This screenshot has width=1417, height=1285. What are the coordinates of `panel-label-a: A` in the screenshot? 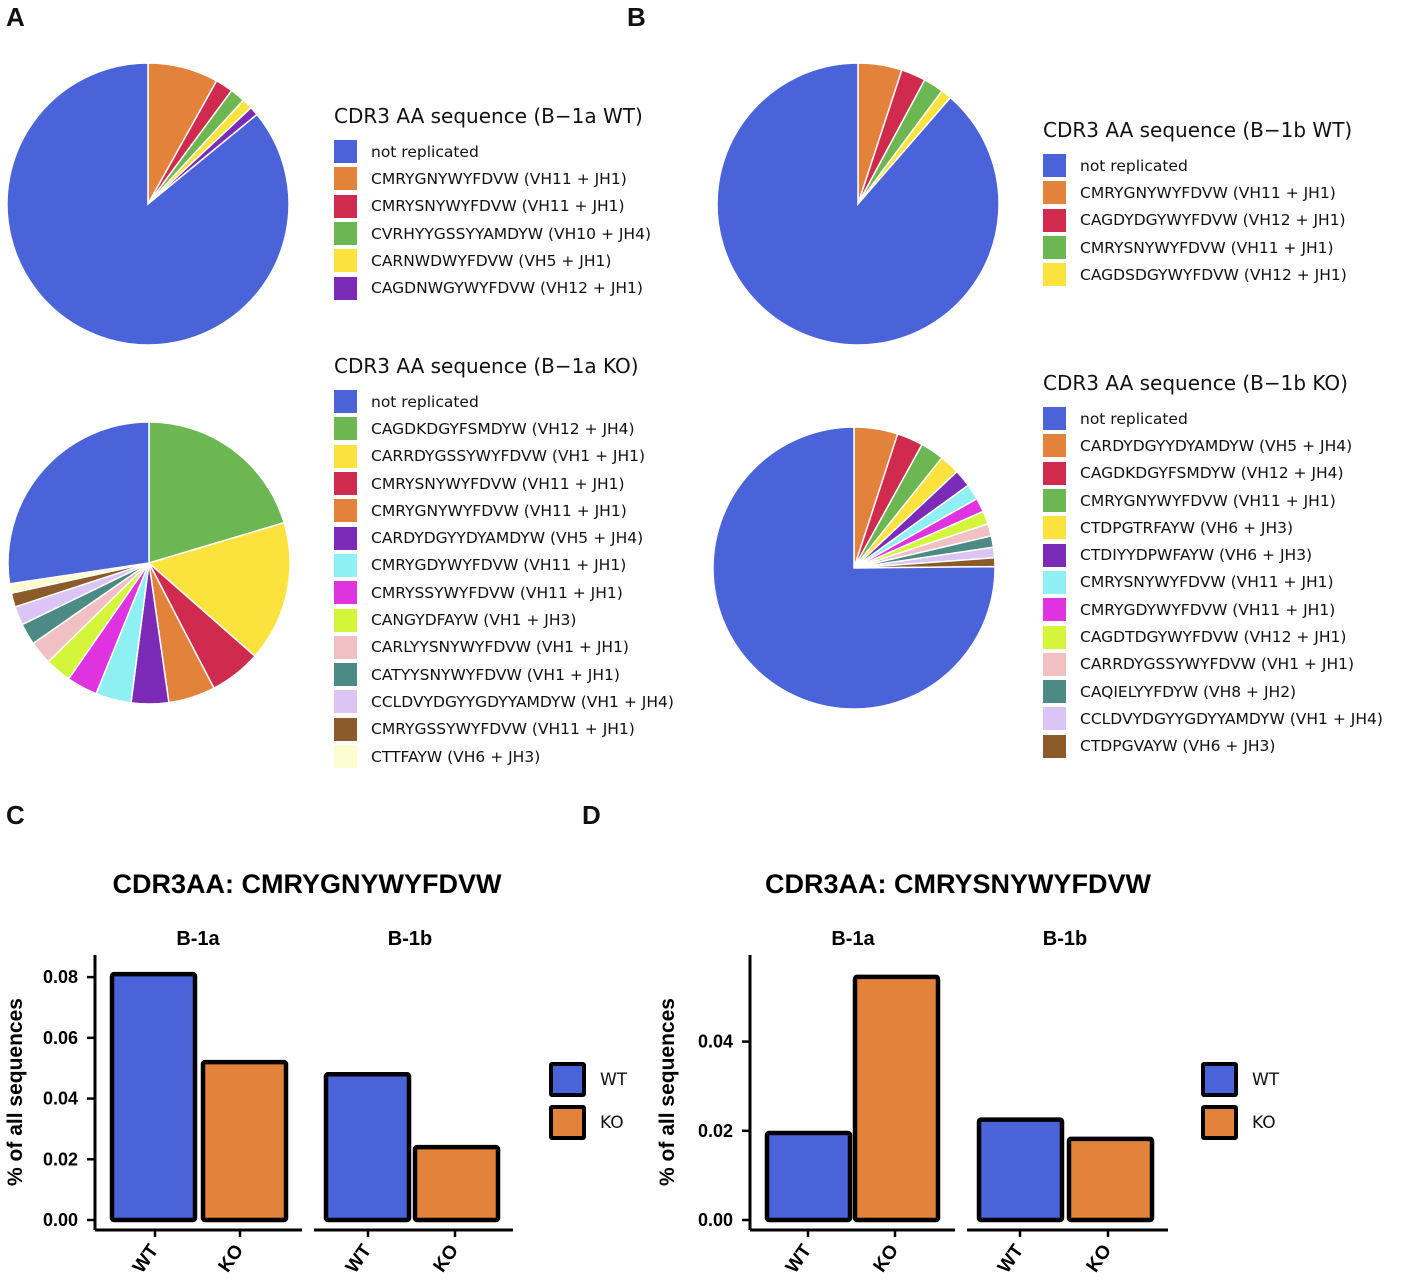 It's located at (15, 17).